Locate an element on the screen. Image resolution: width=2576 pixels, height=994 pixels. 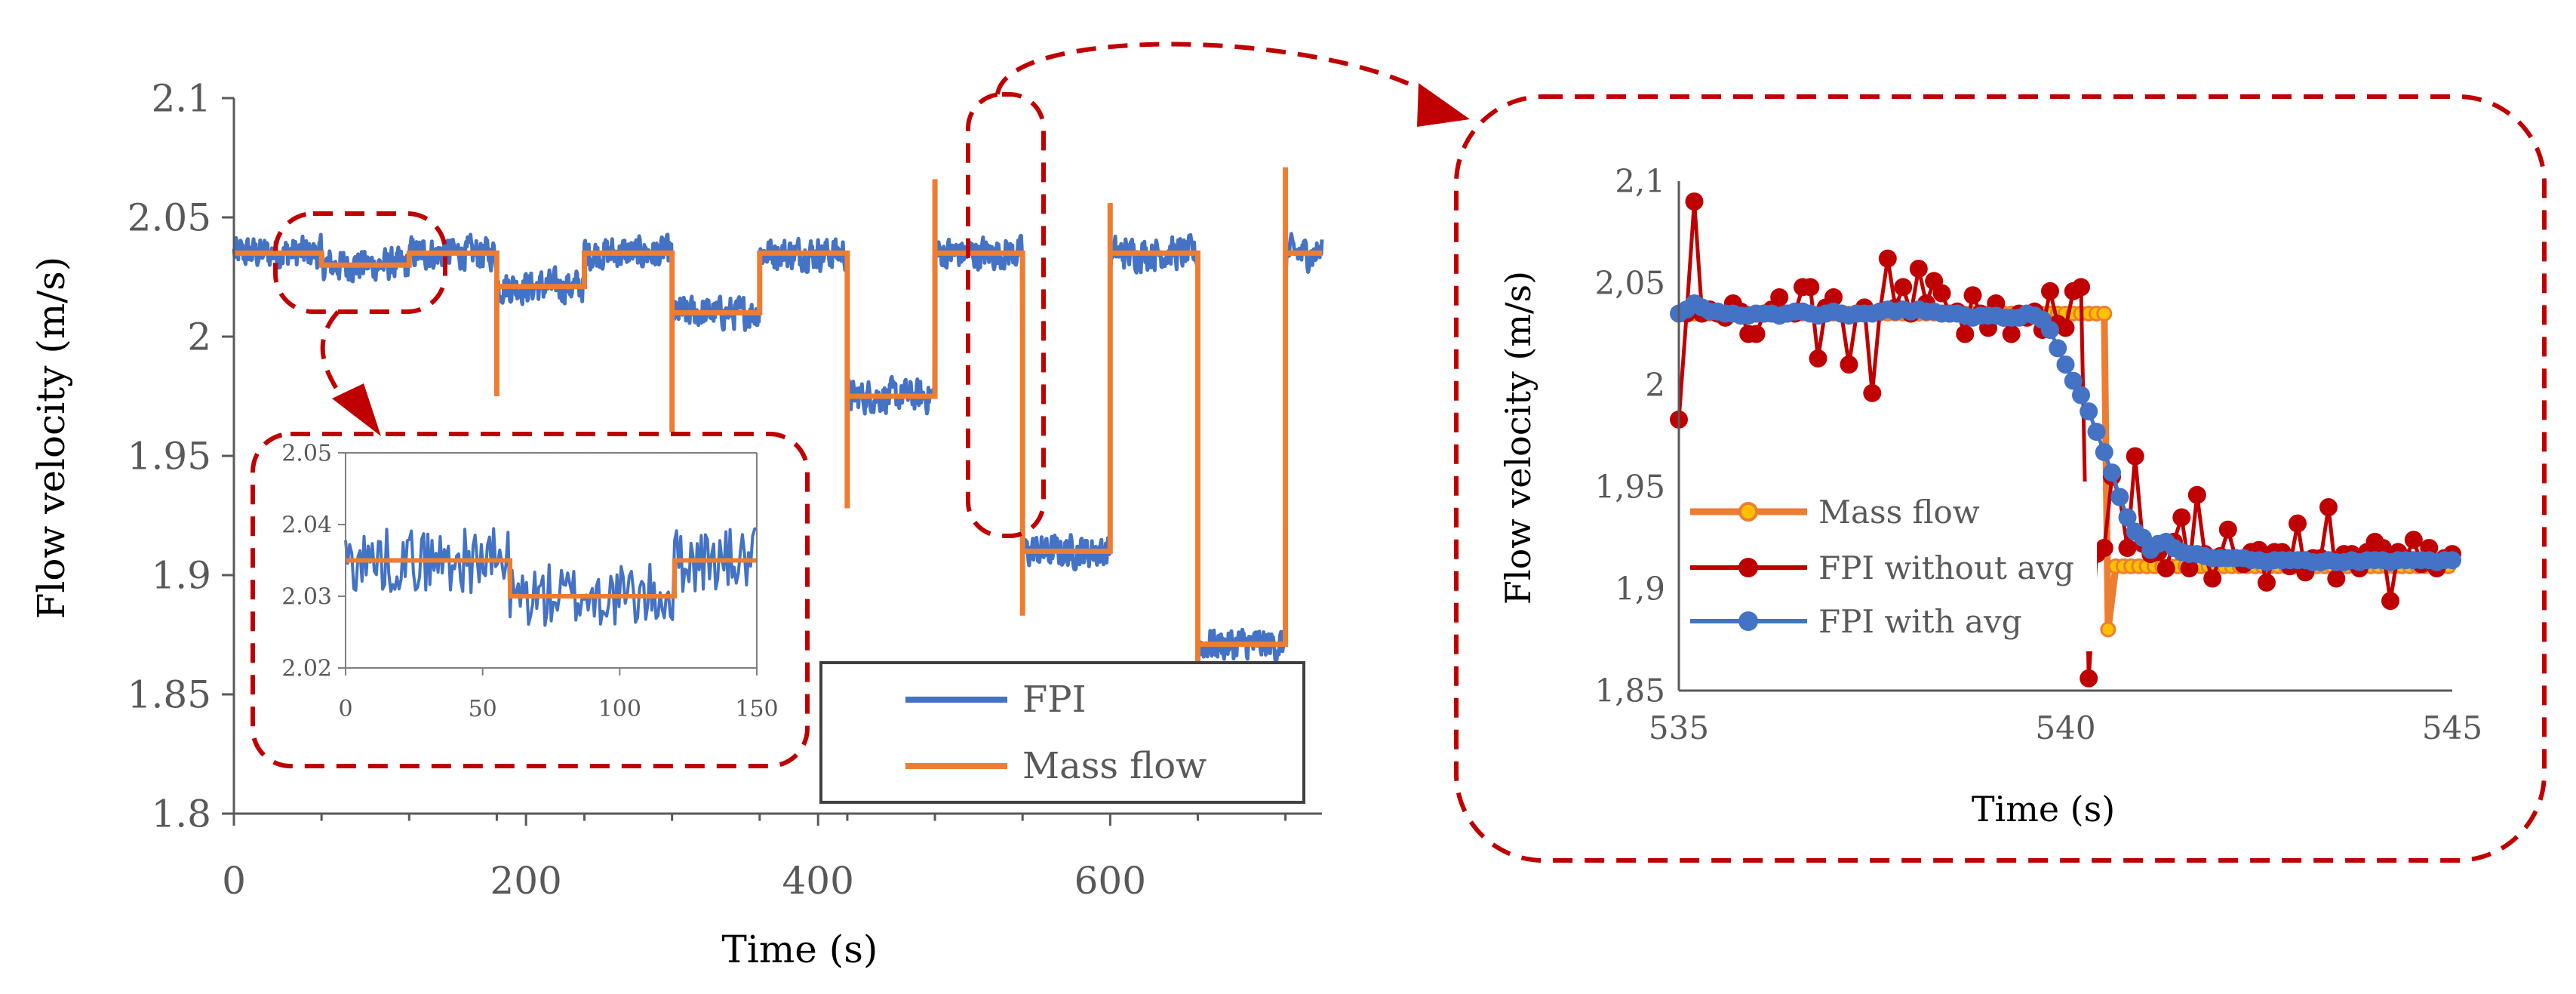
inset-series-mass-flow-line is located at coordinates (551, 578).